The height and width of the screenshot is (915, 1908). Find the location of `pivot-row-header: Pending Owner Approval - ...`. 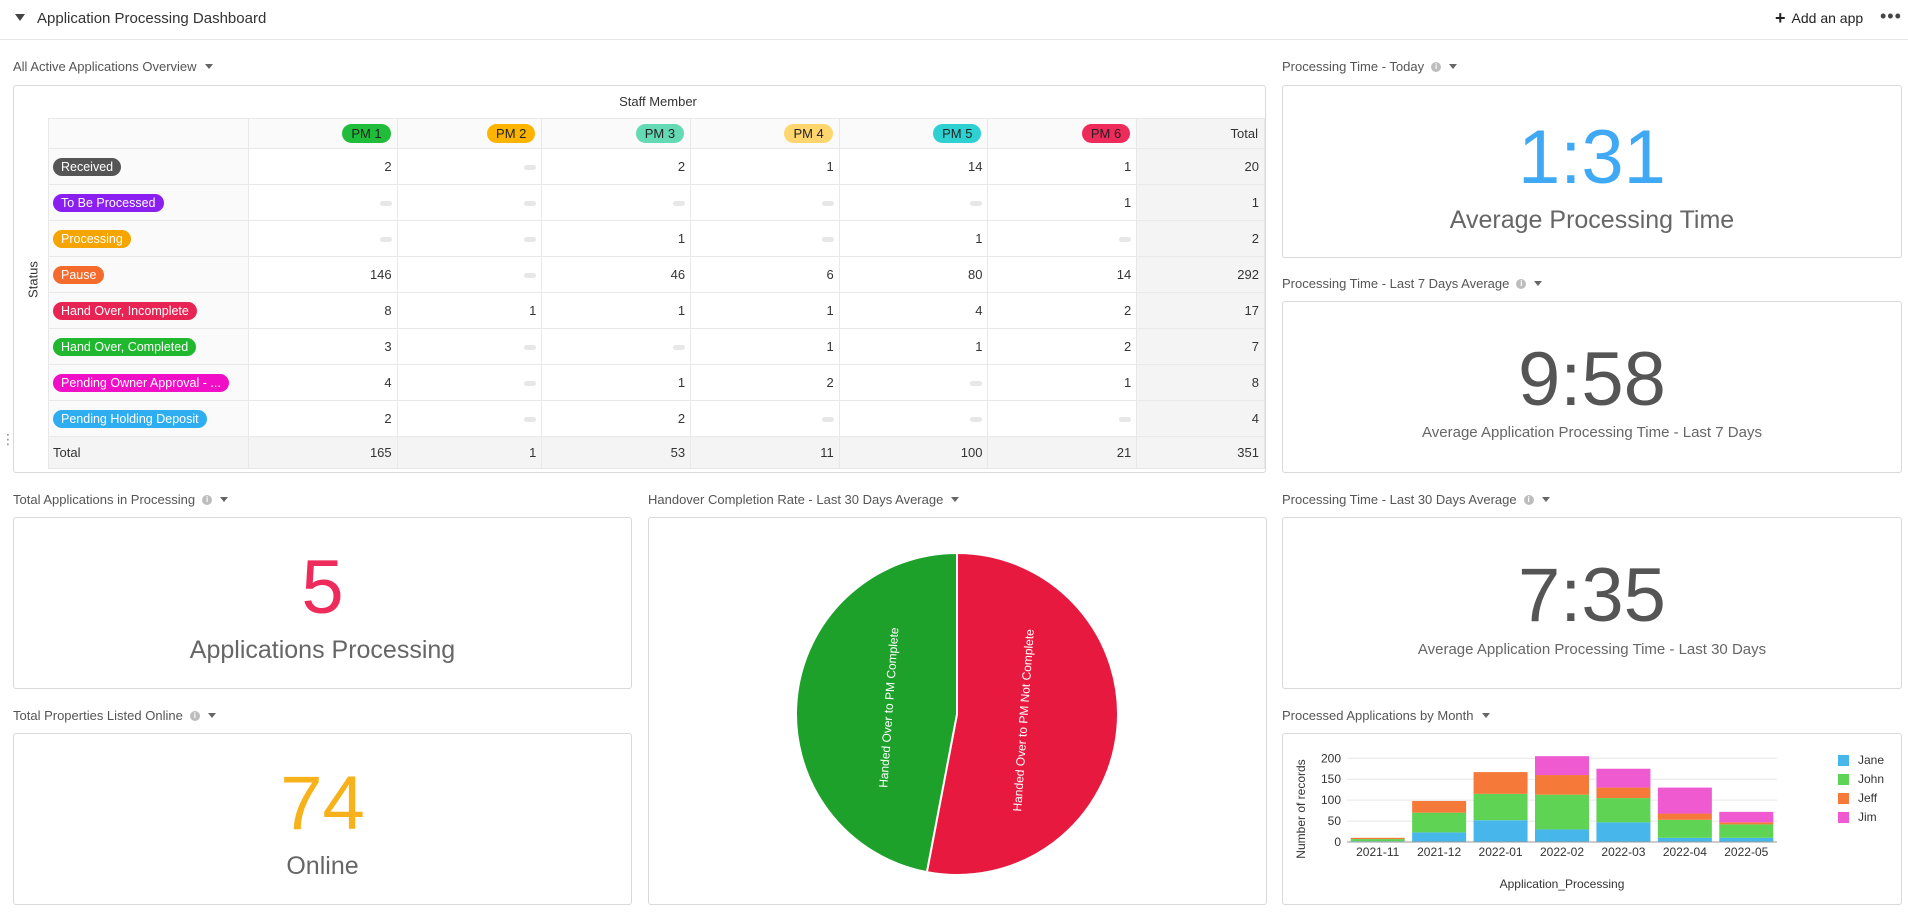

pivot-row-header: Pending Owner Approval - ... is located at coordinates (148, 382).